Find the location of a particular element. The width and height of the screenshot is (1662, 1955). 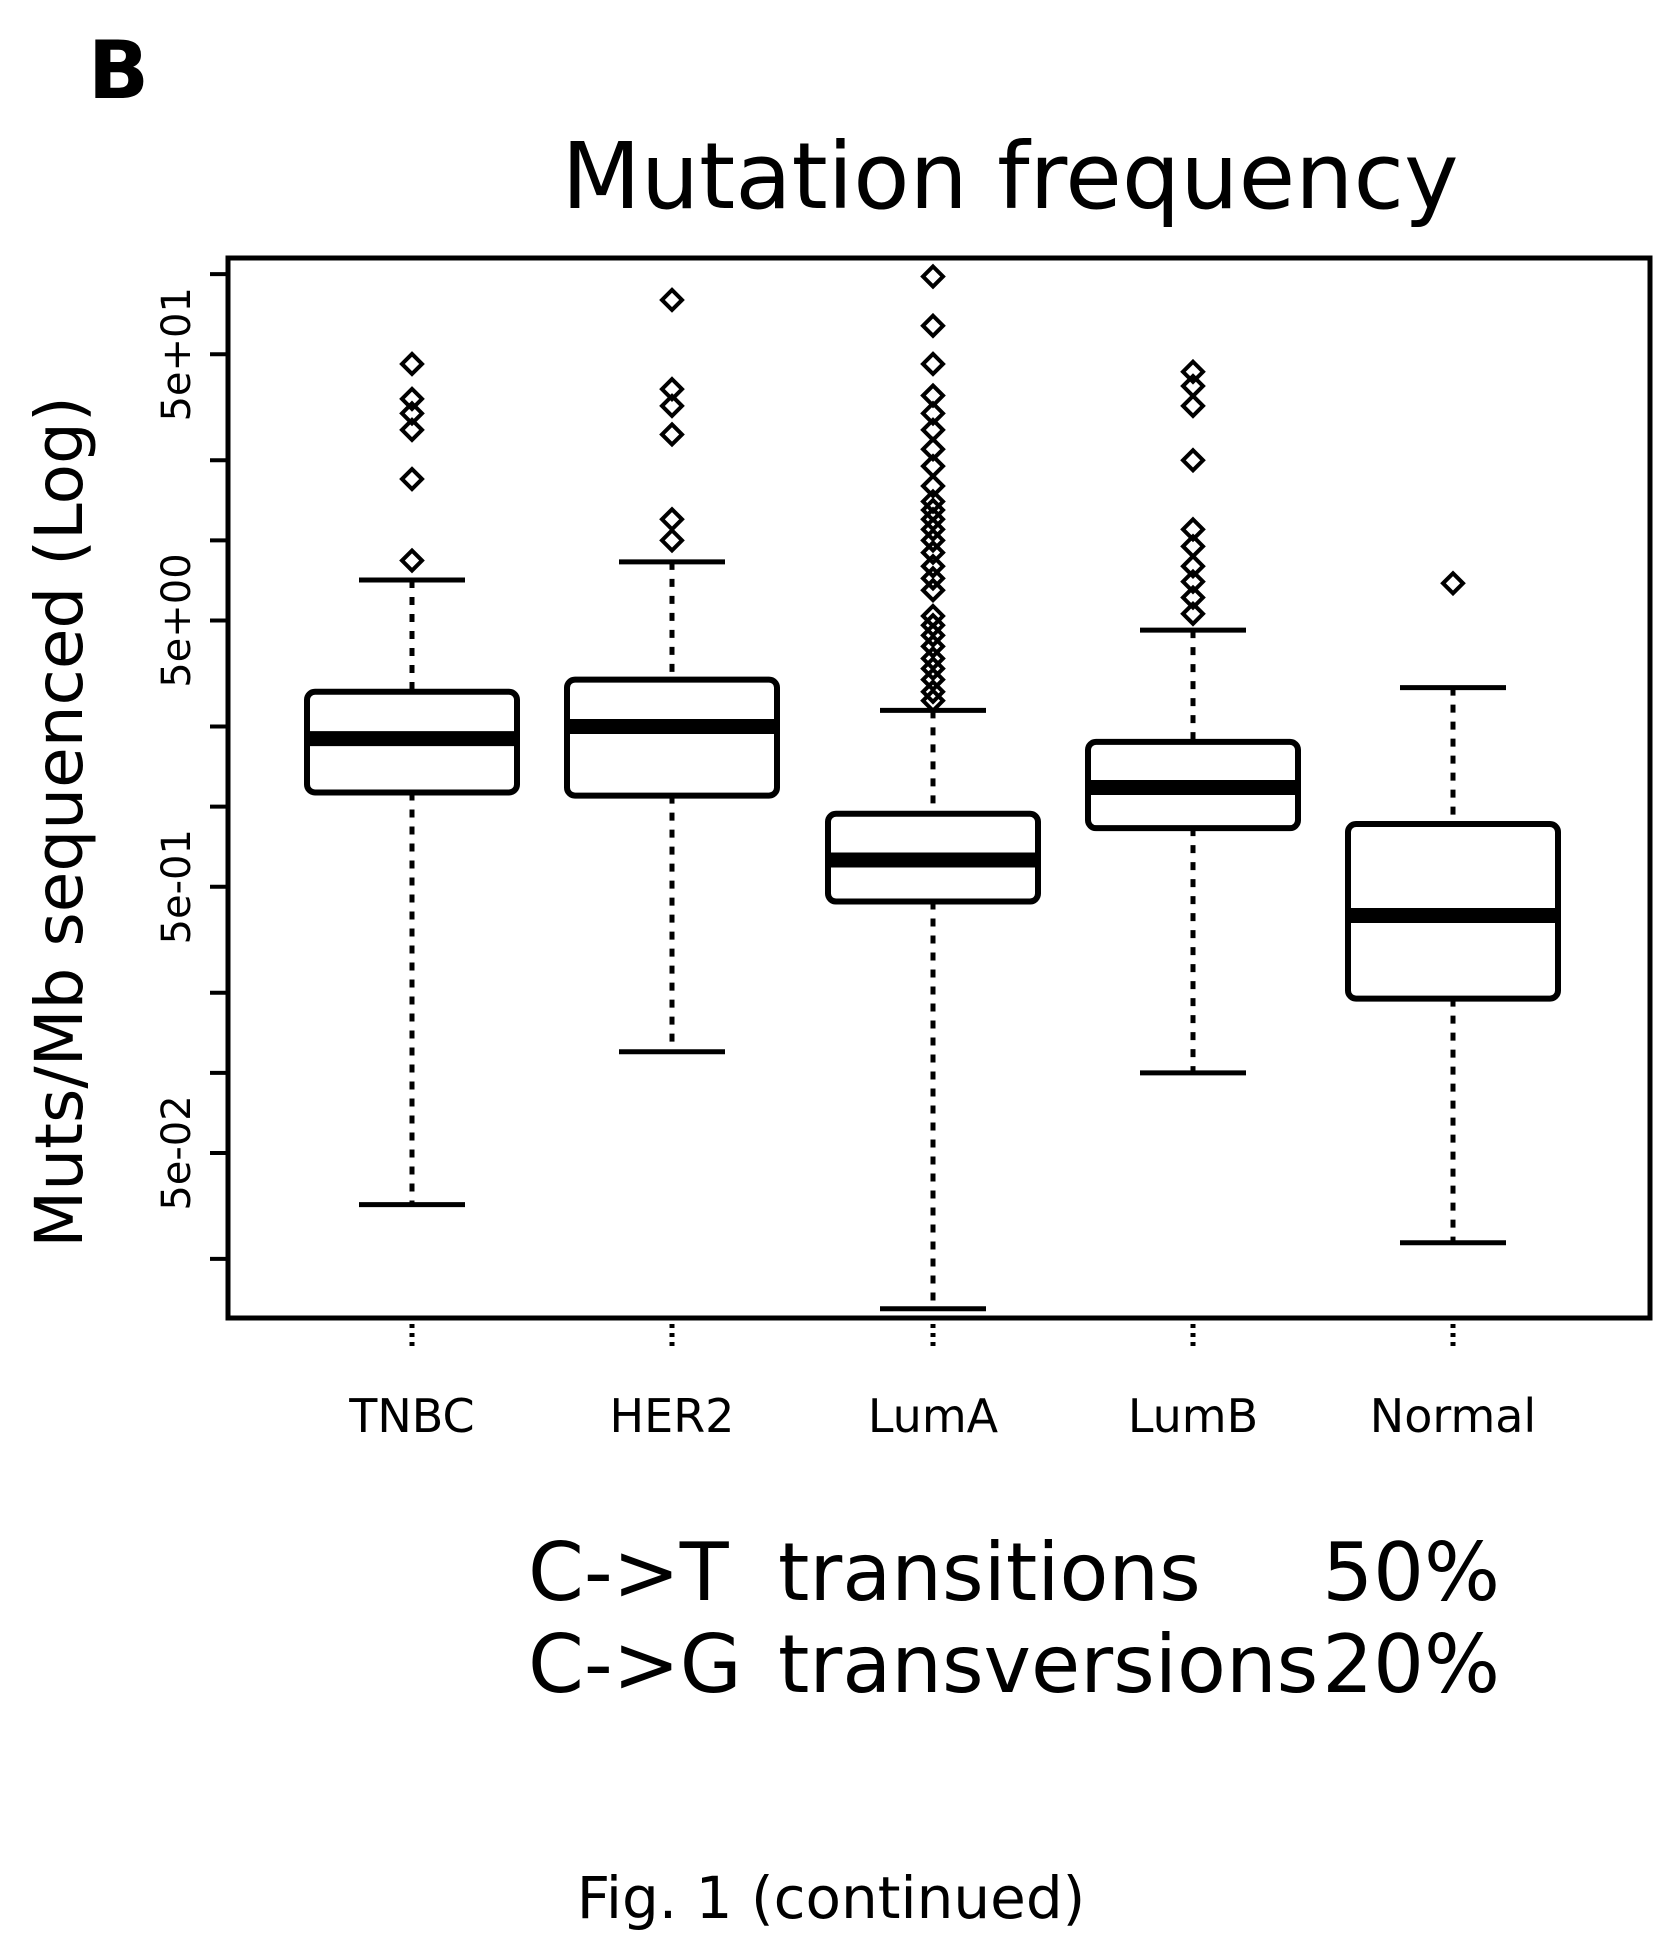

x-tick-label-tnbc: TNBC is located at coordinates (411, 1416).